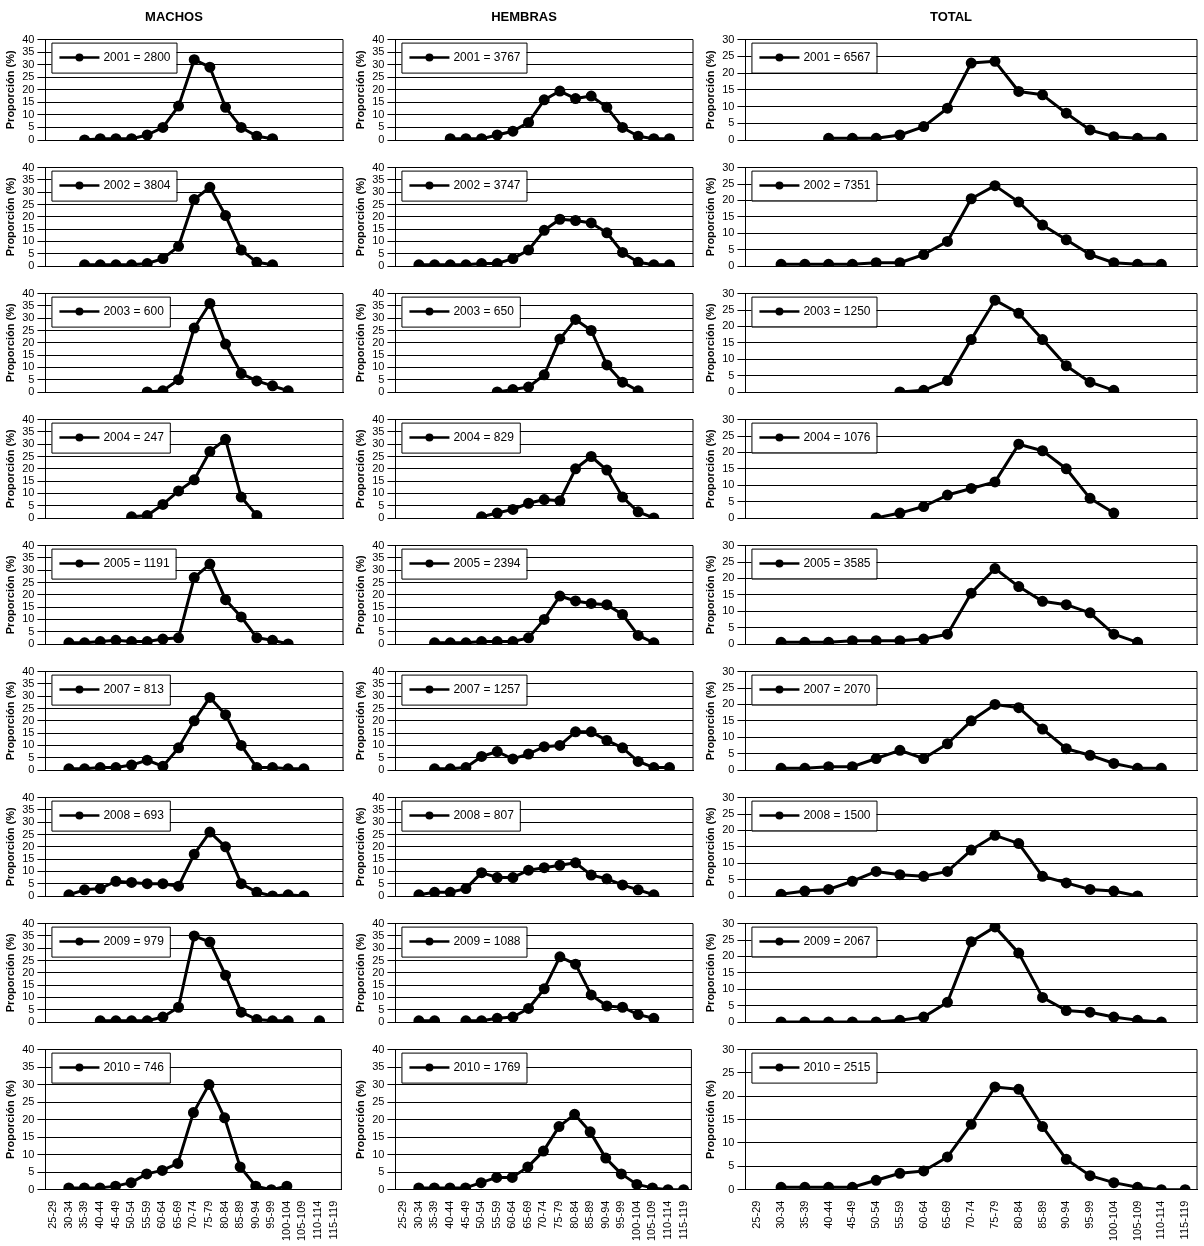  What do you see at coordinates (851, 1214) in the screenshot?
I see `x-tick-label: 45-49` at bounding box center [851, 1214].